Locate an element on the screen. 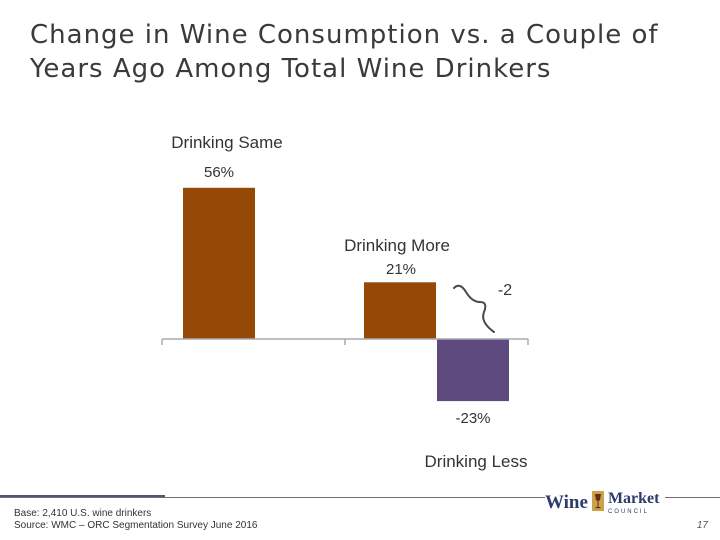 The width and height of the screenshot is (720, 540). wine-market-council-logo: Wine Market COUNCIL is located at coordinates (605, 503).